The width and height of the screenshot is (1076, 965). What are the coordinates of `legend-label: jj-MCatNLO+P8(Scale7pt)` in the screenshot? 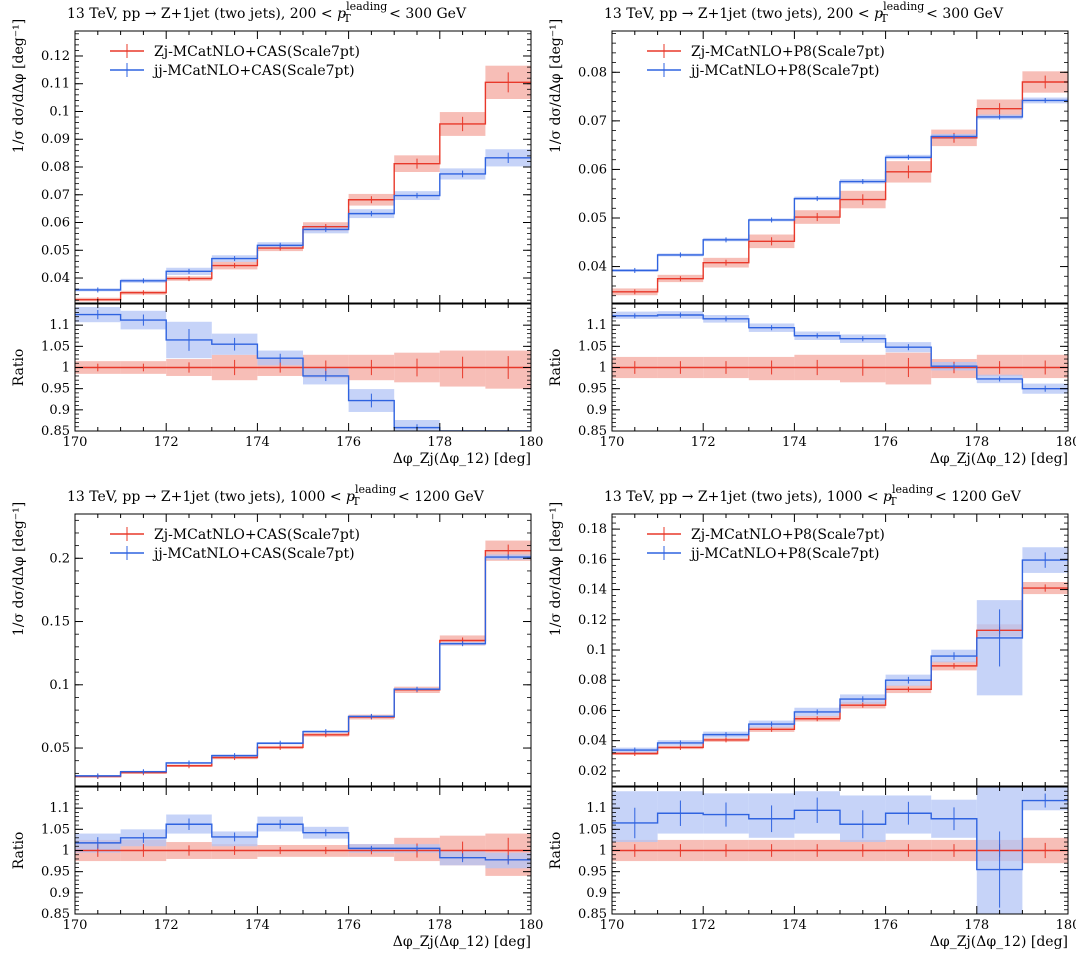 It's located at (784, 554).